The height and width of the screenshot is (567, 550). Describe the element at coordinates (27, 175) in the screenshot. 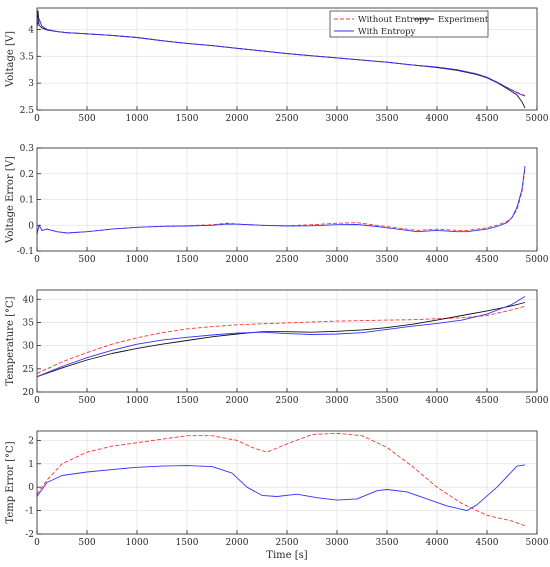

I see `y-tick-label: 0.2` at that location.